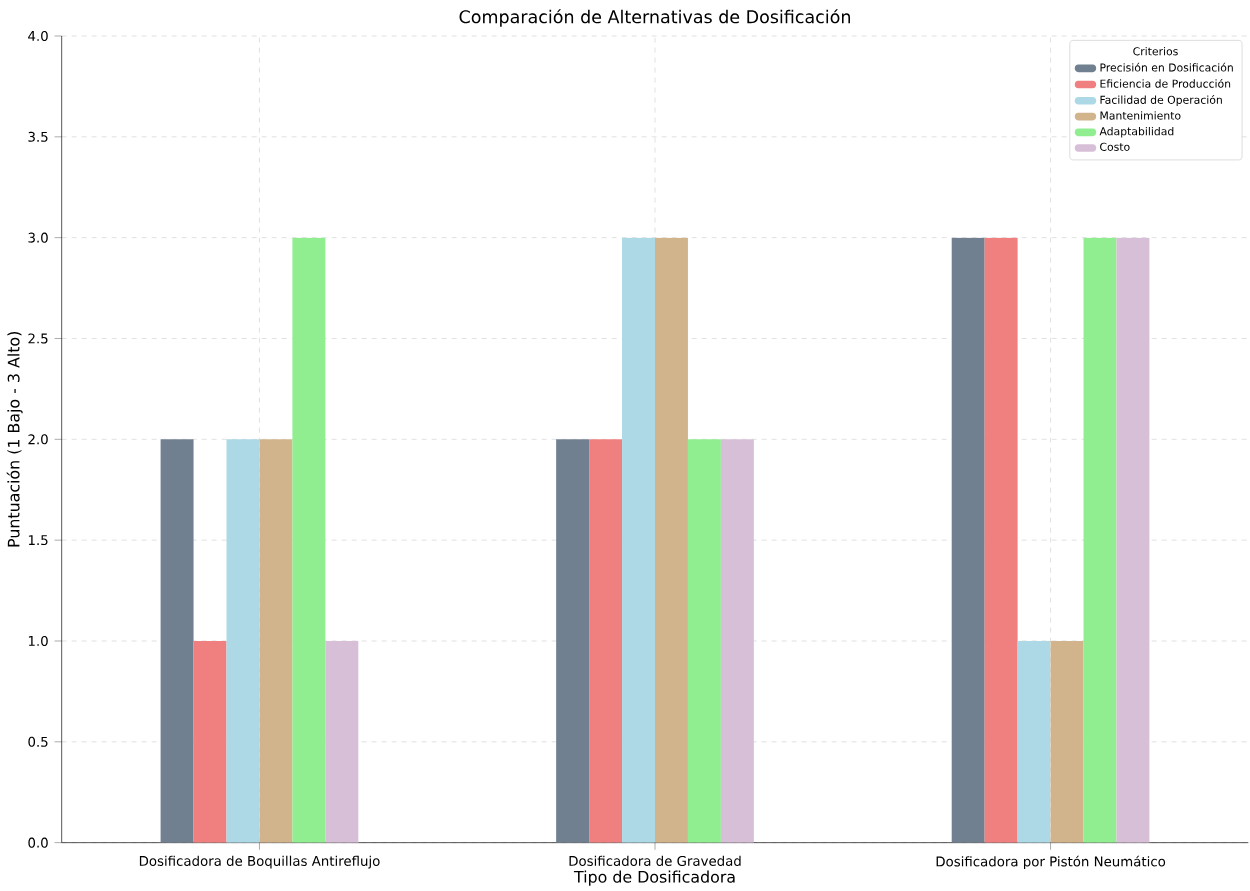  Describe the element at coordinates (38, 741) in the screenshot. I see `y-tick-label: 0.5` at that location.